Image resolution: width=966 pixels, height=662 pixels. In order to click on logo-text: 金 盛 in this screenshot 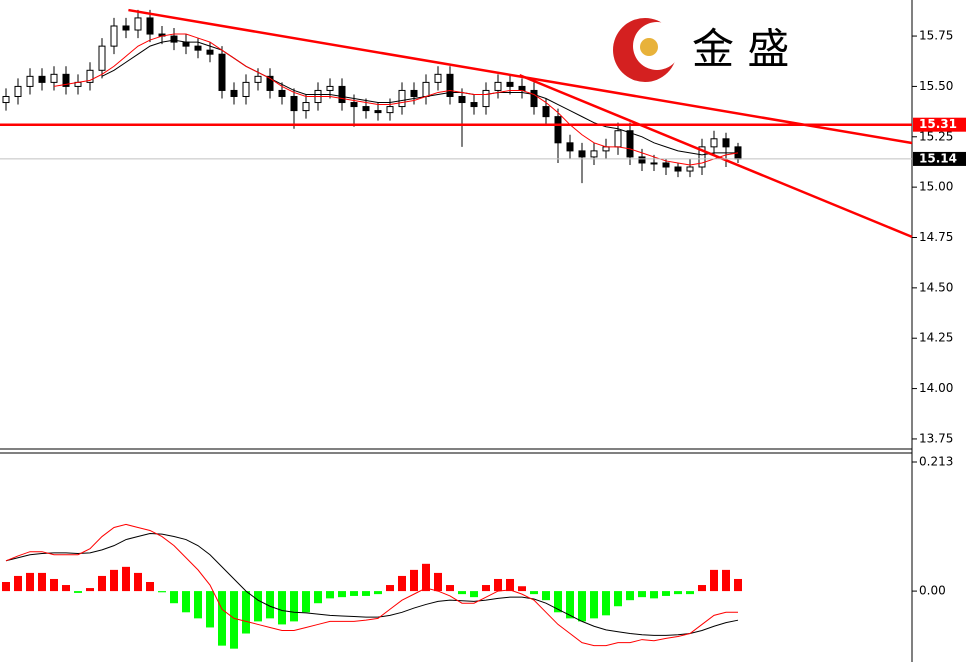, I will do `click(740, 49)`.